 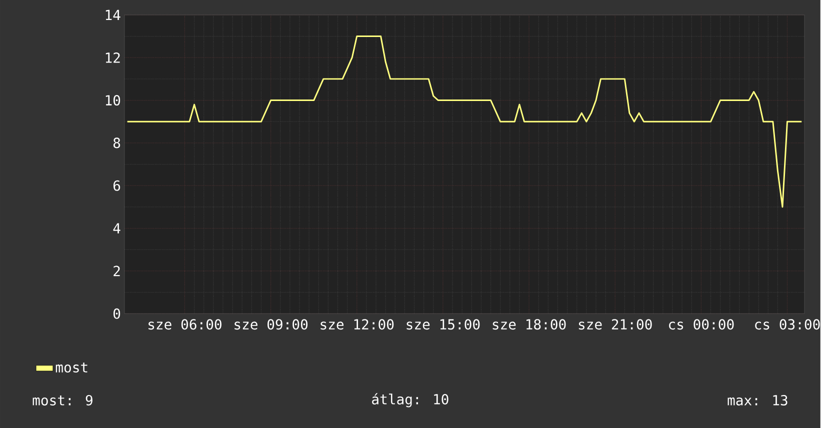 I want to click on y-tick-label: 12, so click(x=113, y=57).